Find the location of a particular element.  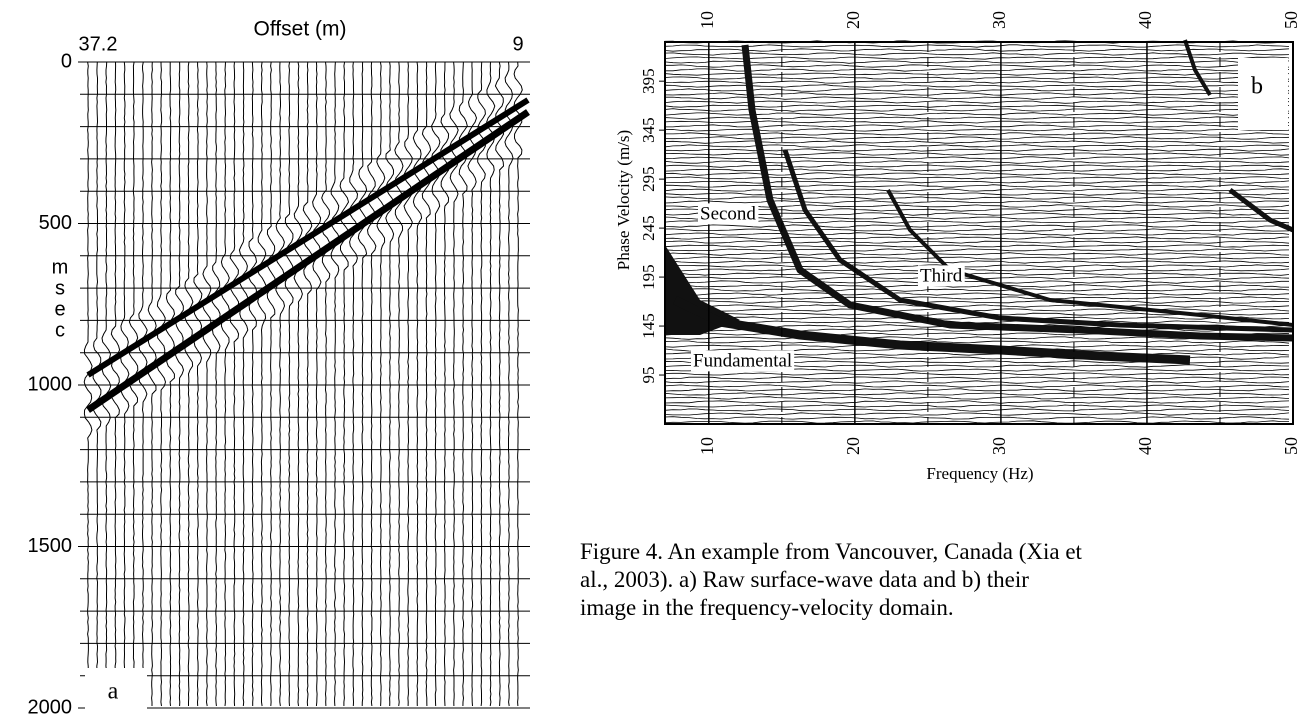

offset-label: 37.2 is located at coordinates (98, 44).